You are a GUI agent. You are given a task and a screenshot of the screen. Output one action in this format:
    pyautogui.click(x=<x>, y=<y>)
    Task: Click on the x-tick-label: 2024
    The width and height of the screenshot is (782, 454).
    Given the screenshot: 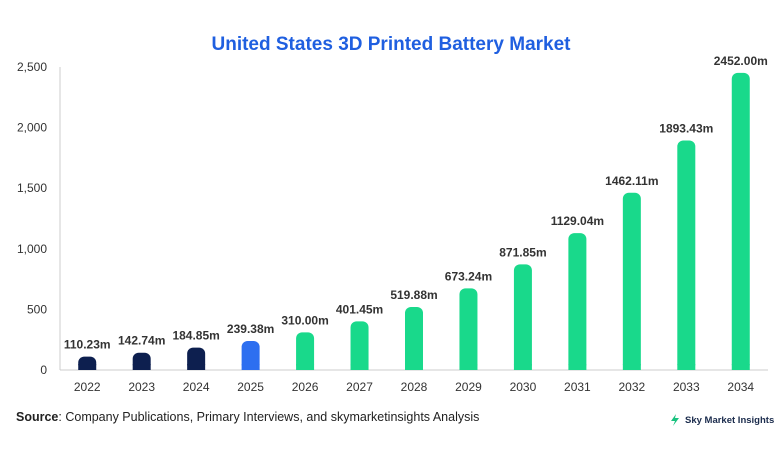 What is the action you would take?
    pyautogui.click(x=196, y=387)
    